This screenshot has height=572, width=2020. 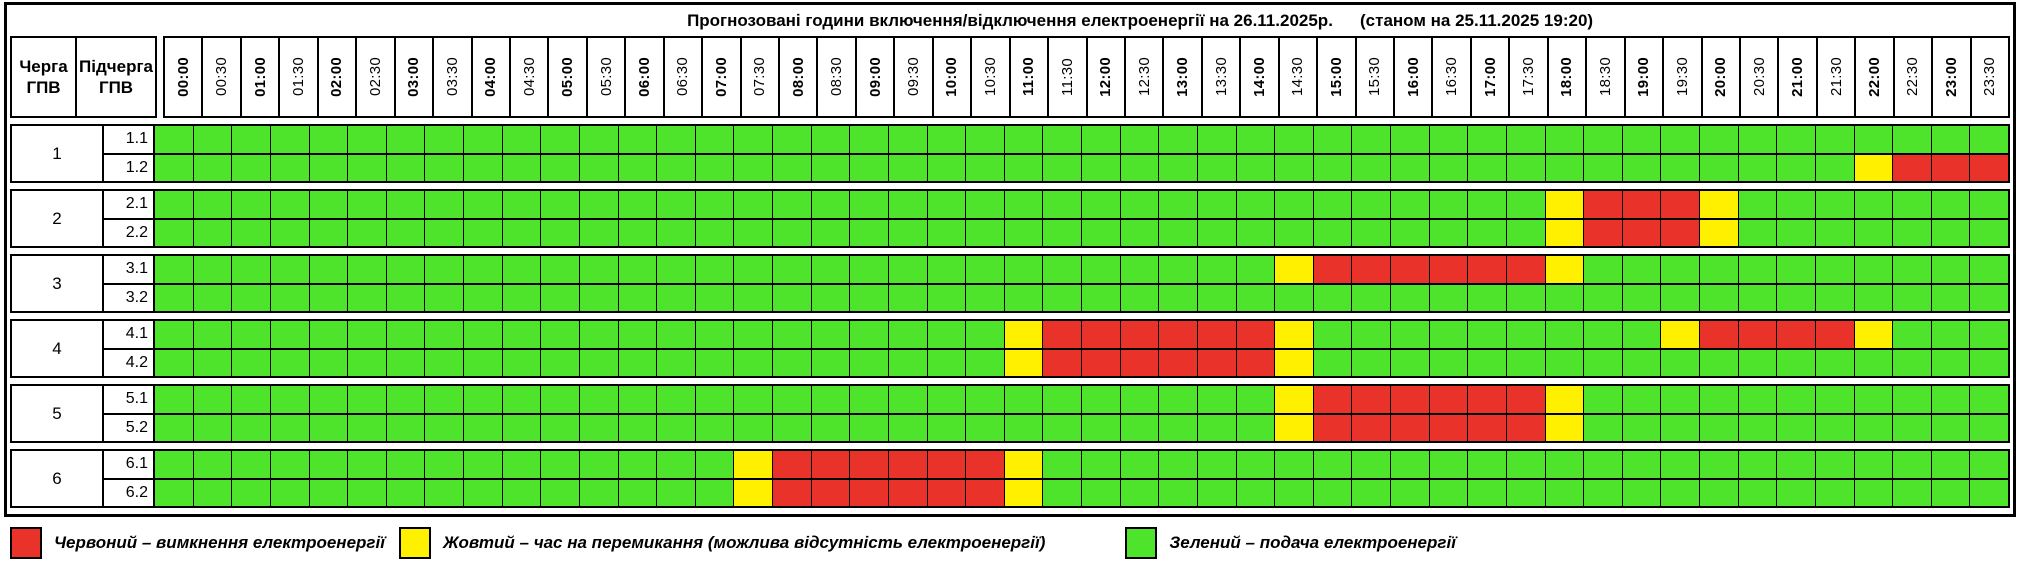 What do you see at coordinates (1834, 464) in the screenshot?
I see `cell-6.1-21:30` at bounding box center [1834, 464].